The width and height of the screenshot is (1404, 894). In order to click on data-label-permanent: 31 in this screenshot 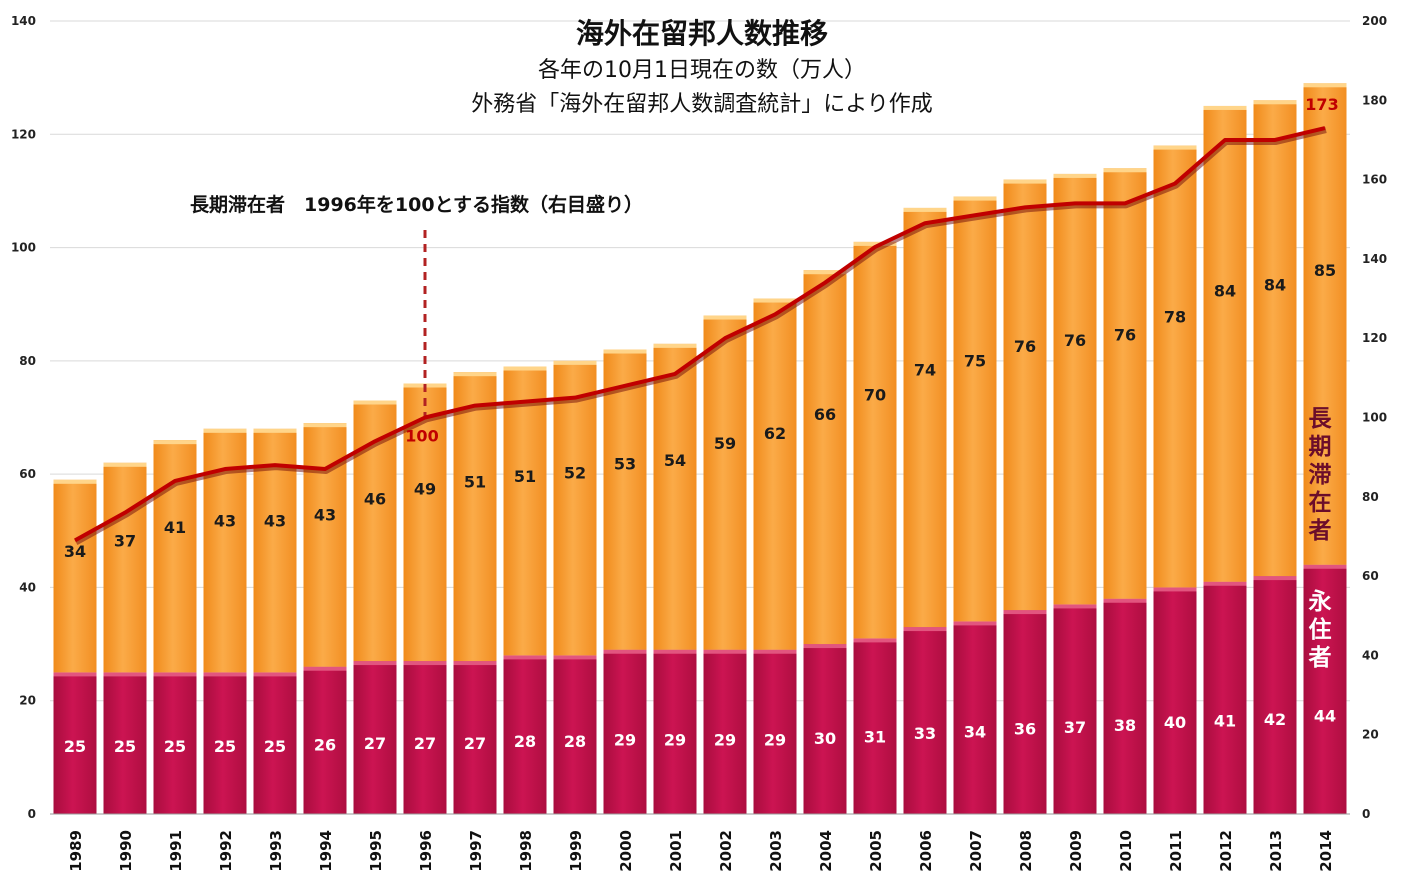, I will do `click(875, 736)`.